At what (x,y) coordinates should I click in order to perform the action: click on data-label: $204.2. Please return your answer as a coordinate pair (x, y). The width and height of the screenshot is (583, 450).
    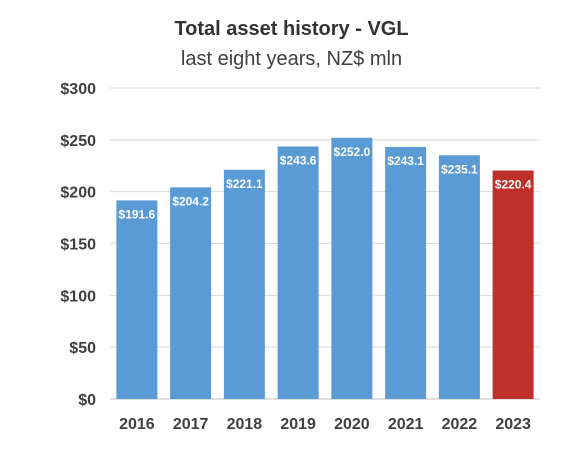
    Looking at the image, I should click on (190, 201).